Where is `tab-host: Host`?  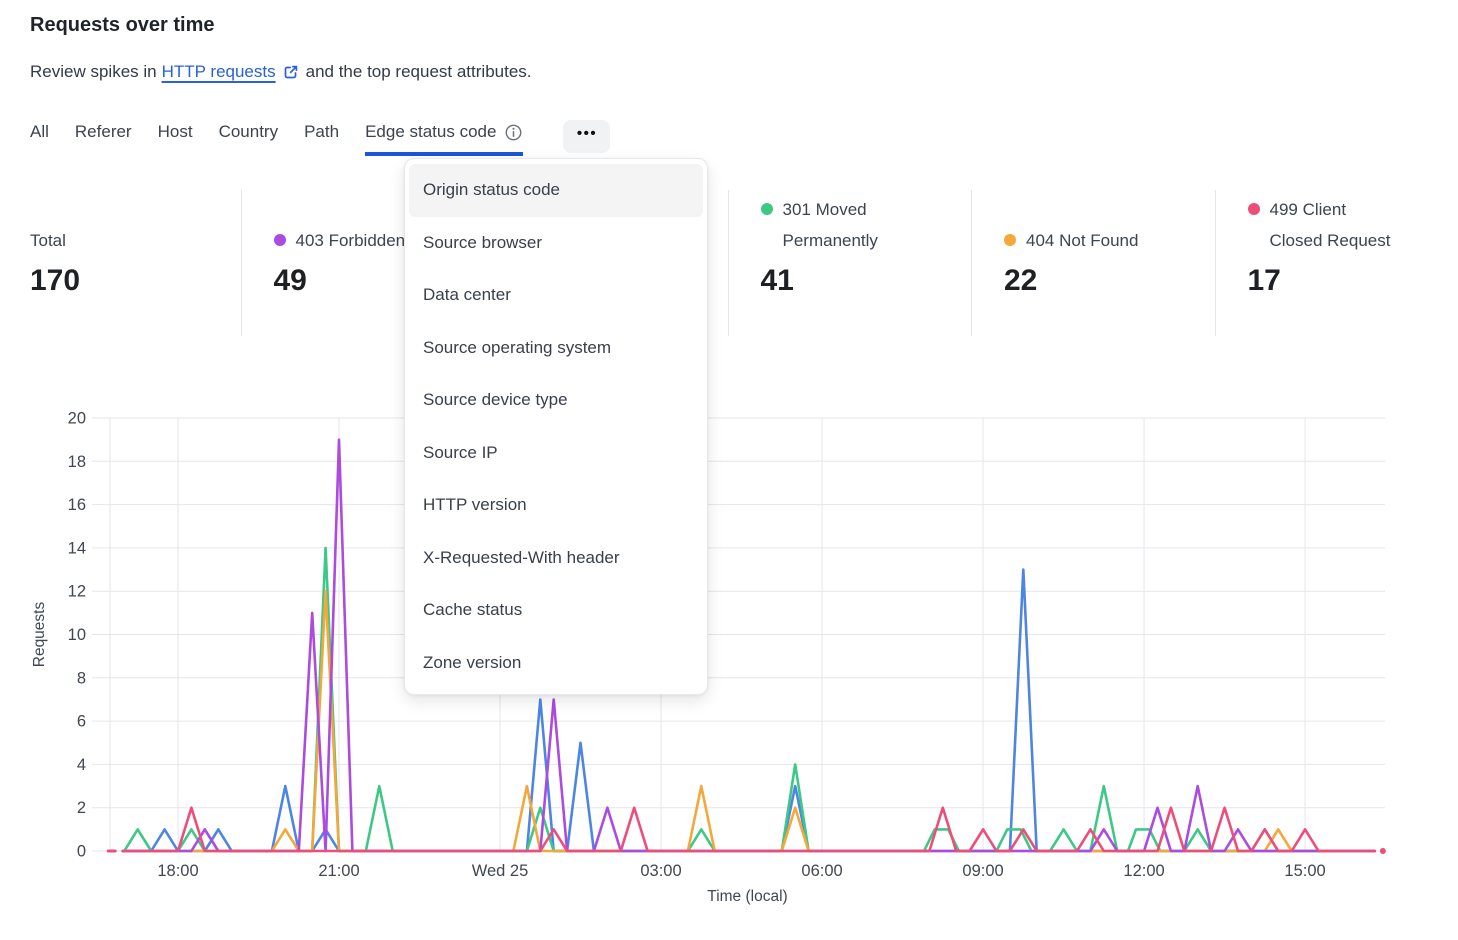 tab-host: Host is located at coordinates (175, 135).